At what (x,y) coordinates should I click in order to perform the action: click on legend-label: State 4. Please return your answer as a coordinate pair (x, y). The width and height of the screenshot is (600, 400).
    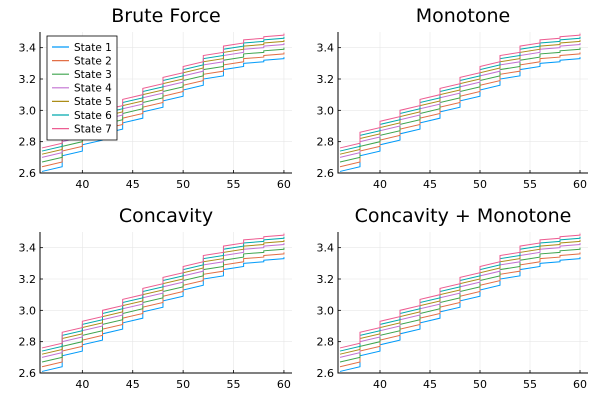
    Looking at the image, I should click on (93, 89).